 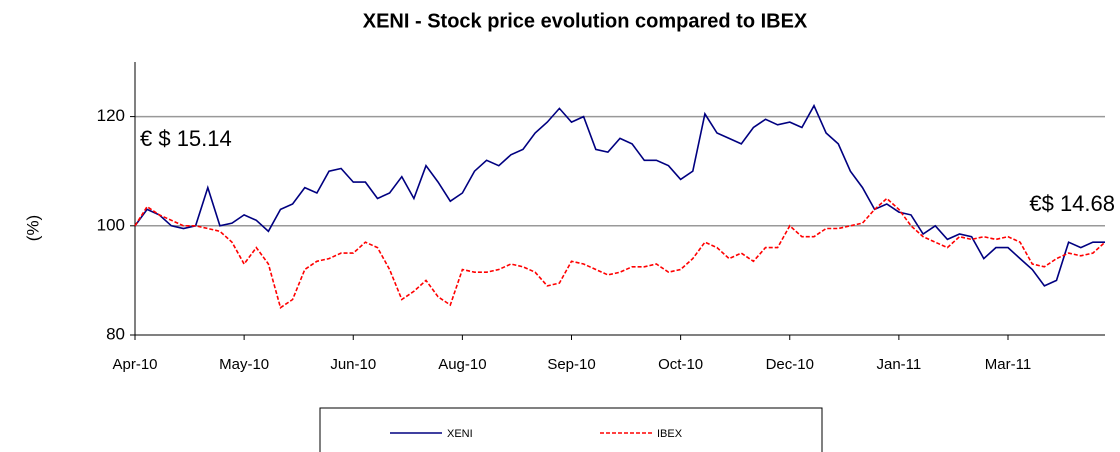 What do you see at coordinates (680, 364) in the screenshot?
I see `x-tick-label: Oct-10` at bounding box center [680, 364].